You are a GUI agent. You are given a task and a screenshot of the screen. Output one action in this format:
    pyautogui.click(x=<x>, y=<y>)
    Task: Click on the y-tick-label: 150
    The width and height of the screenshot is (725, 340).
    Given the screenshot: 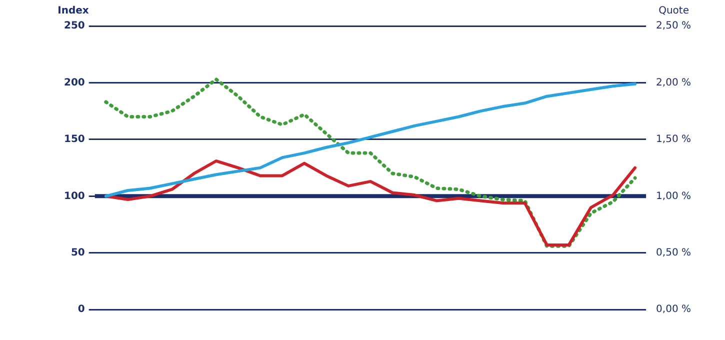 What is the action you would take?
    pyautogui.click(x=74, y=140)
    